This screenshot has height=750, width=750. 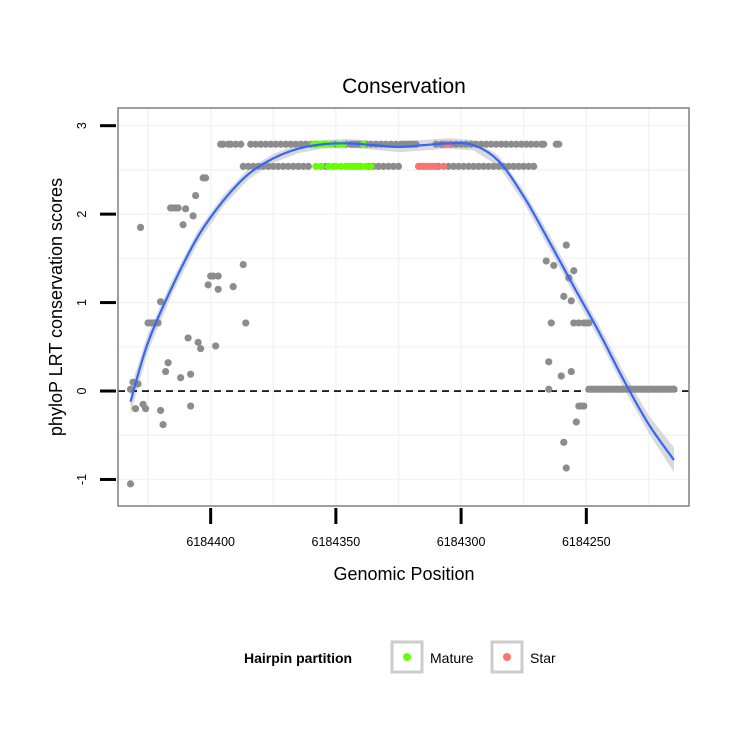 I want to click on x-tick-label: 6184250, so click(x=586, y=542).